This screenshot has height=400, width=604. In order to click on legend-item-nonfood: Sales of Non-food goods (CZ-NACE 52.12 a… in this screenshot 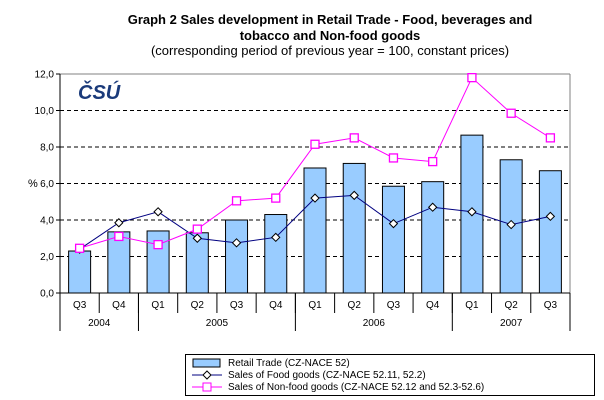, I will do `click(338, 387)`.